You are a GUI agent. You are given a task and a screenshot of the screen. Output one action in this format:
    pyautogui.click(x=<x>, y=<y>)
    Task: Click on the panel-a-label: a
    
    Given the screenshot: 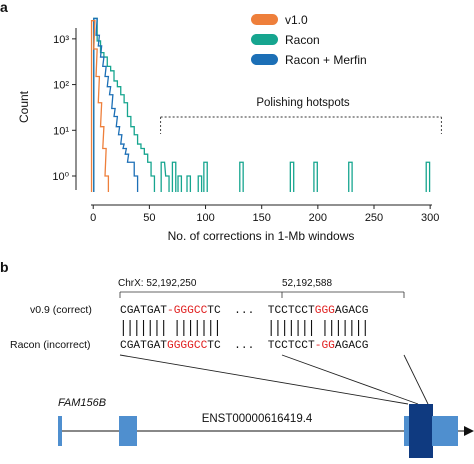 What is the action you would take?
    pyautogui.click(x=4, y=7)
    